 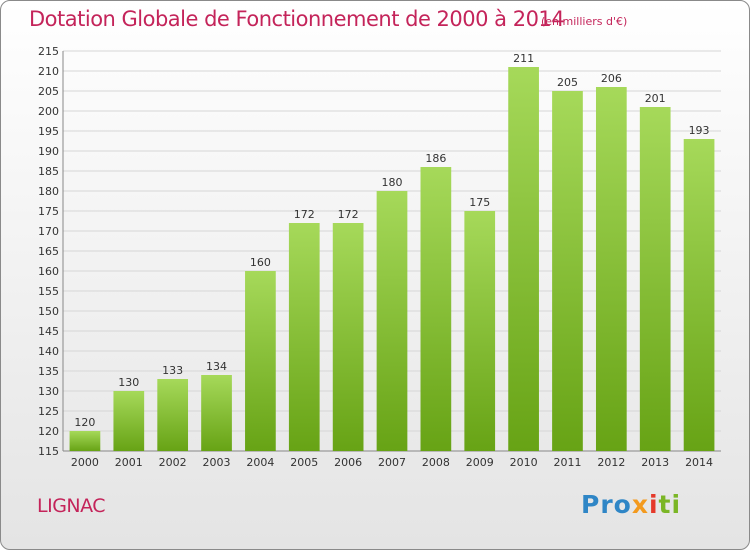 I want to click on y-tick-label: 190, so click(x=48, y=151).